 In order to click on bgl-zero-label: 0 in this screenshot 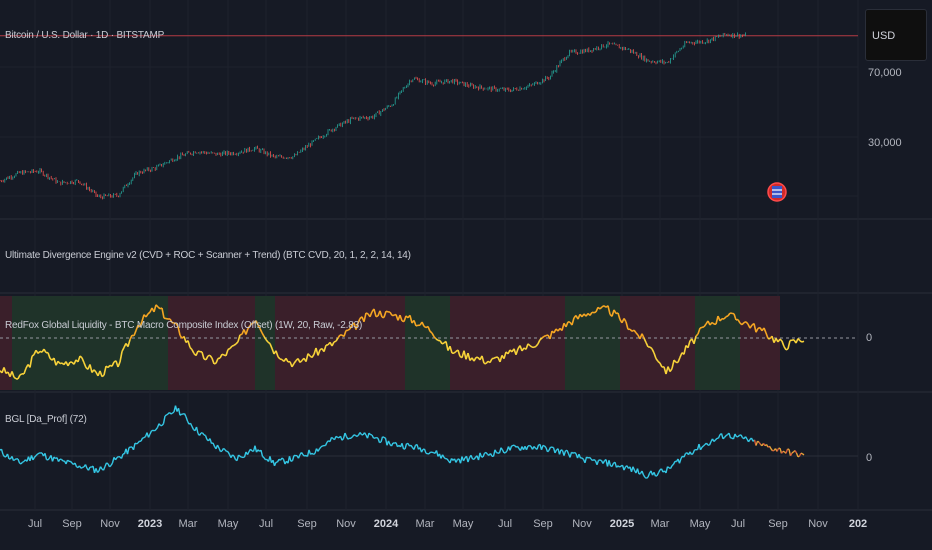, I will do `click(869, 458)`.